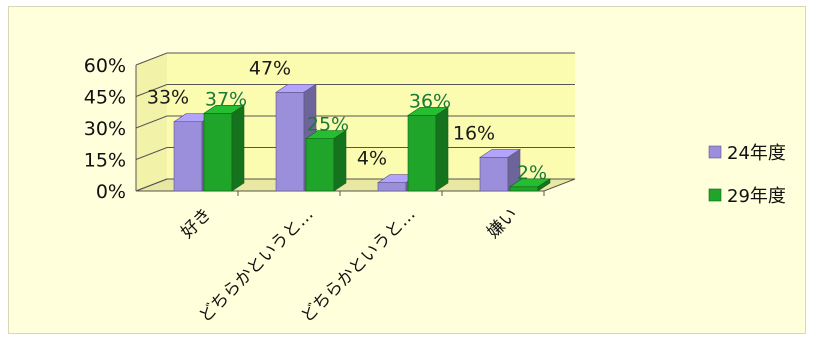 Image resolution: width=815 pixels, height=341 pixels. Describe the element at coordinates (226, 99) in the screenshot. I see `data-label: 37%` at that location.